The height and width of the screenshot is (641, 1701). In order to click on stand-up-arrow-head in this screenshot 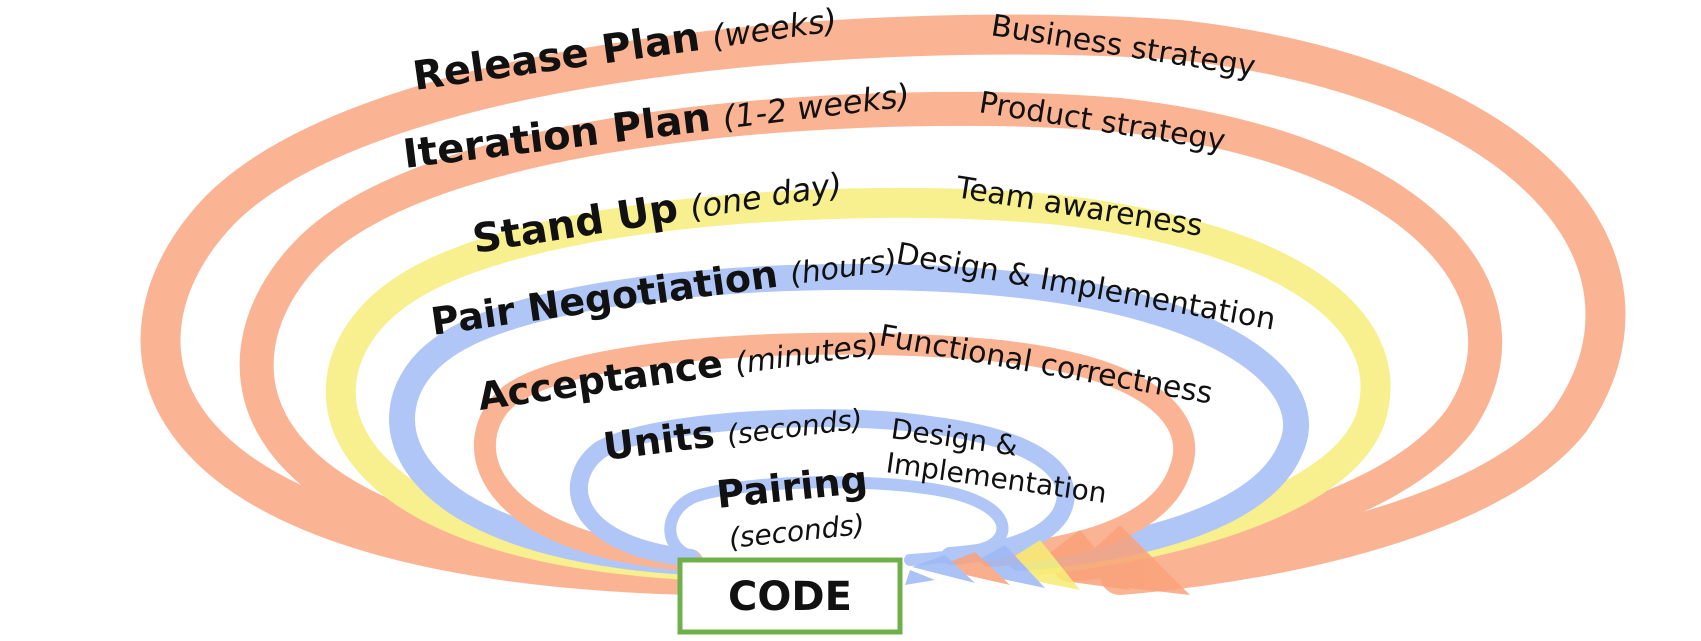, I will do `click(1035, 565)`.